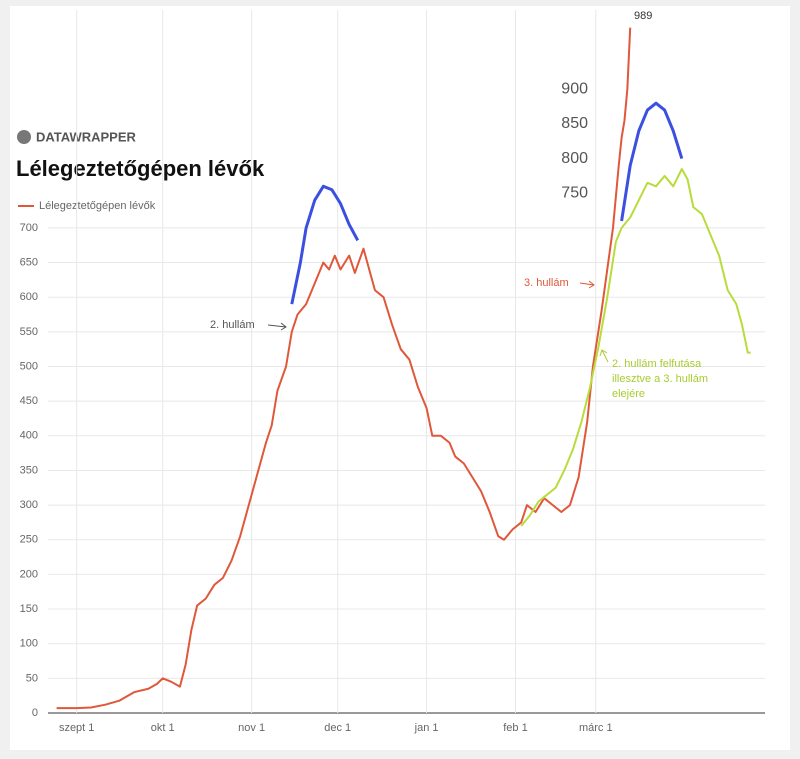 The height and width of the screenshot is (759, 800). Describe the element at coordinates (426, 728) in the screenshot. I see `x-tick-label: jan 1` at that location.